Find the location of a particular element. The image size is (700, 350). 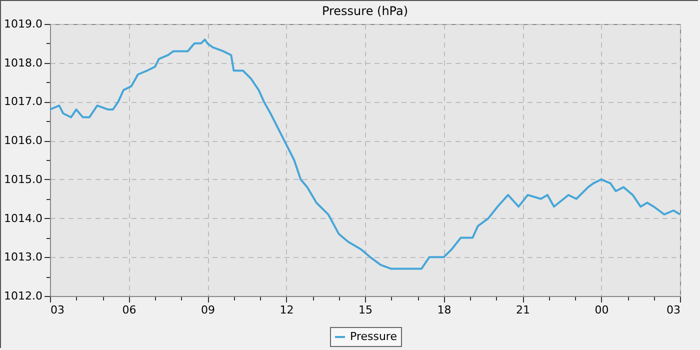

y-tick-label: 1017.0 is located at coordinates (23, 101).